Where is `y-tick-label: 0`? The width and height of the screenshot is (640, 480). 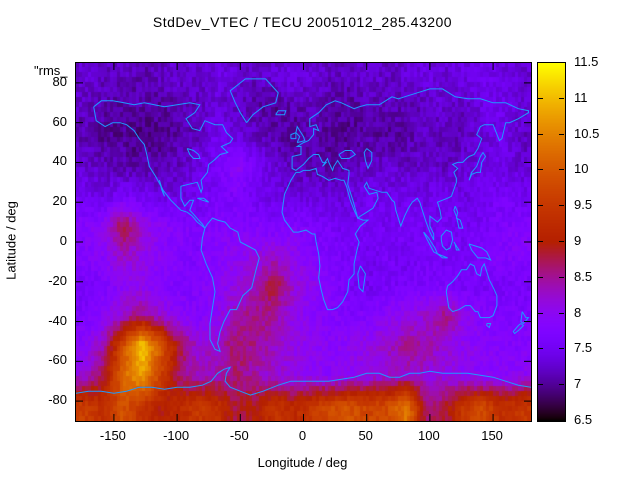 y-tick-label: 0 is located at coordinates (63, 240).